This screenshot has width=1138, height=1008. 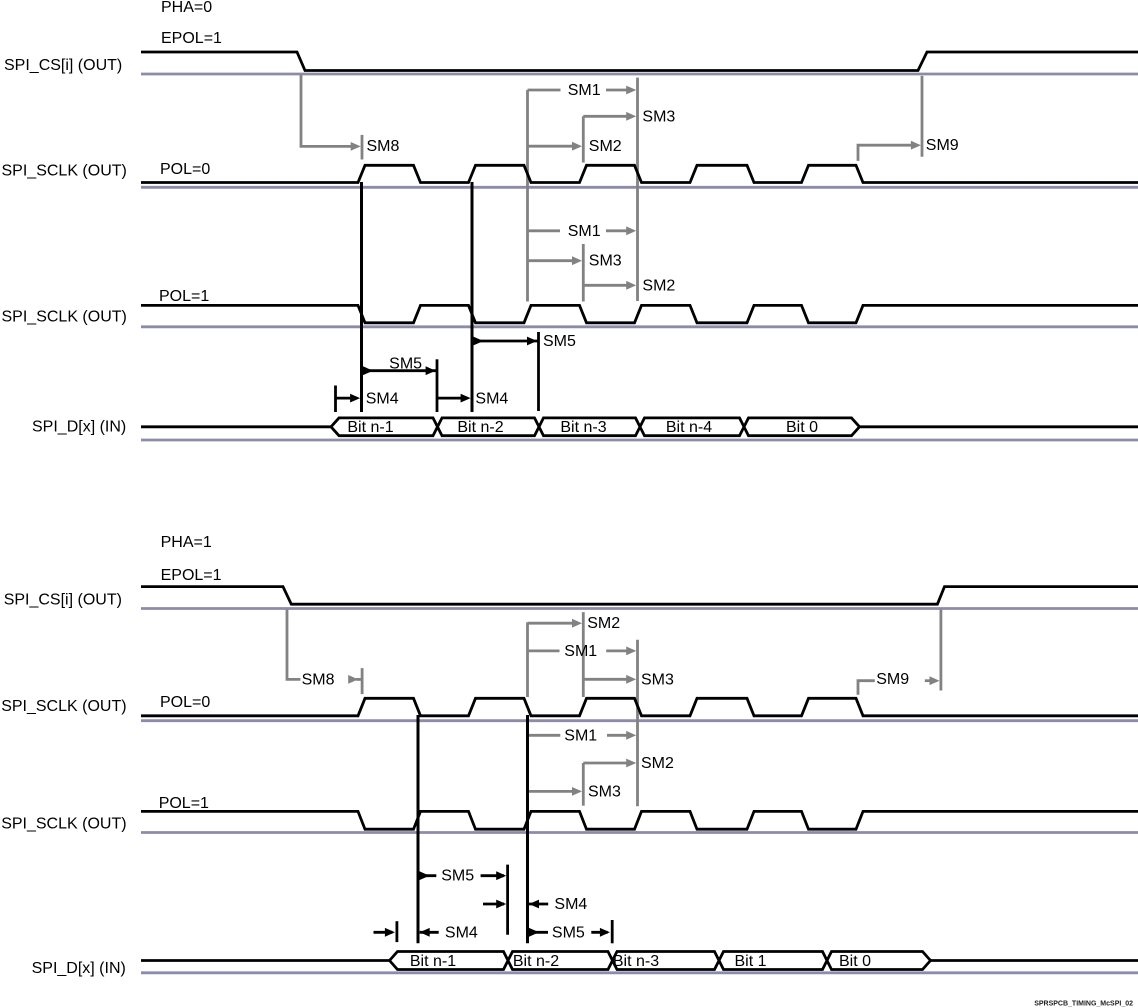 I want to click on svg-text: SPRSPCB_TIMING_McSPI_02, so click(x=1083, y=1004).